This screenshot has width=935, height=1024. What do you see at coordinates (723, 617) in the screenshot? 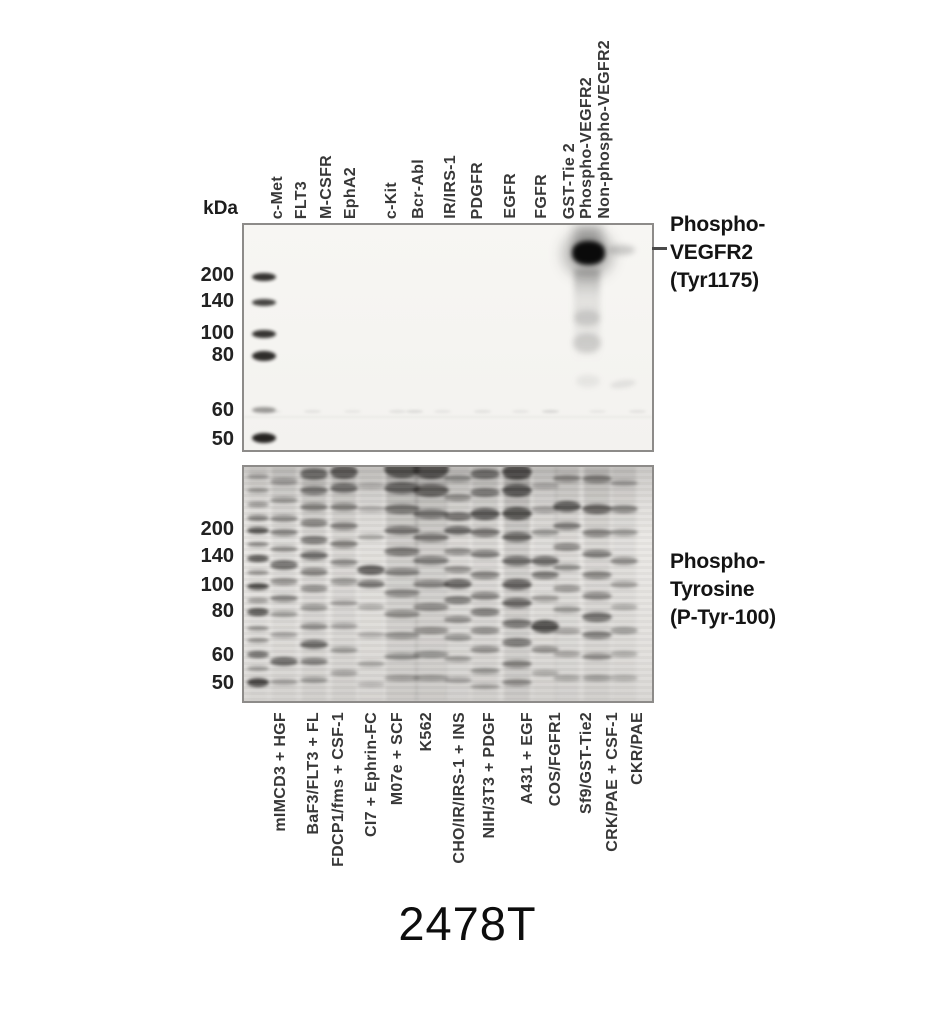
I see `antibody-label-line: (P-Tyr-100)` at bounding box center [723, 617].